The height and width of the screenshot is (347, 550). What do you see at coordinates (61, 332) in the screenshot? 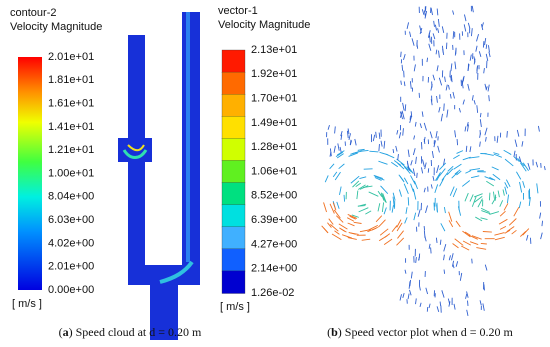
I see `caption-part: (` at bounding box center [61, 332].